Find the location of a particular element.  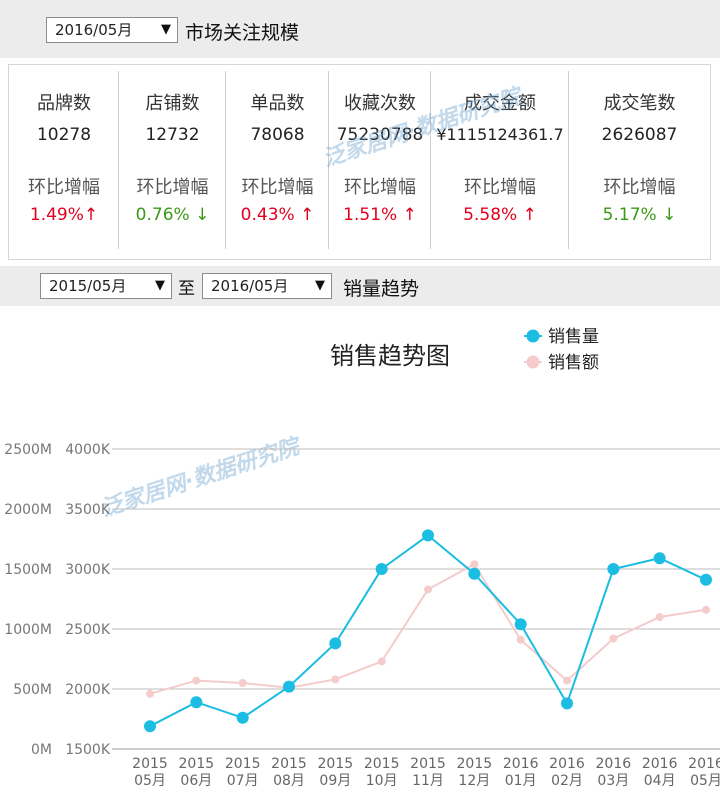

left-axis-tick: 500M is located at coordinates (32, 690).